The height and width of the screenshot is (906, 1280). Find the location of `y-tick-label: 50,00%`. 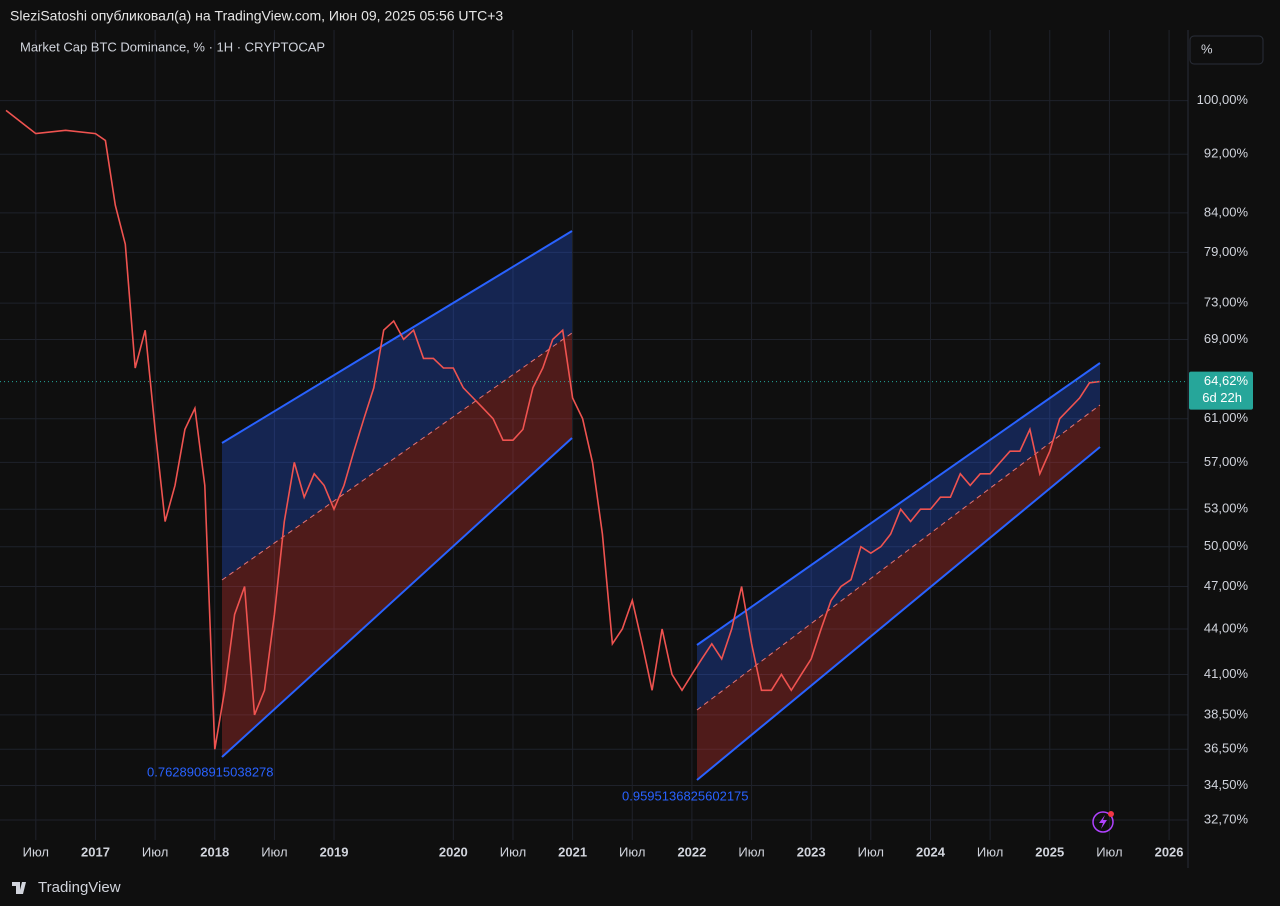

y-tick-label: 50,00% is located at coordinates (1226, 545).